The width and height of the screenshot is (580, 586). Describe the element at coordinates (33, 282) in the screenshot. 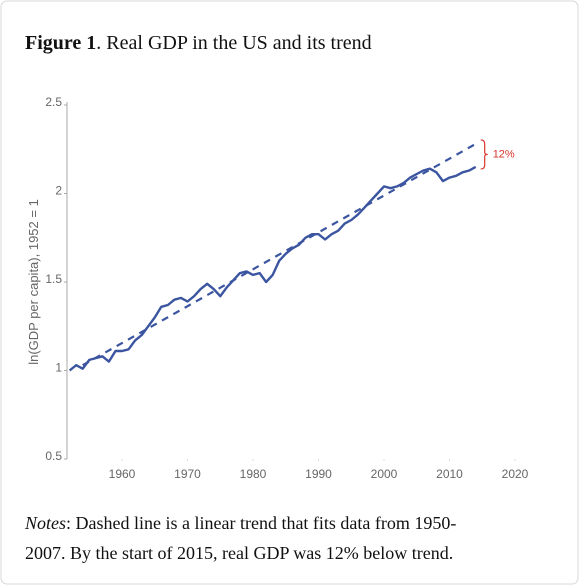

I see `y-axis-label: ln(GDP per capita), 1952 = 1` at that location.